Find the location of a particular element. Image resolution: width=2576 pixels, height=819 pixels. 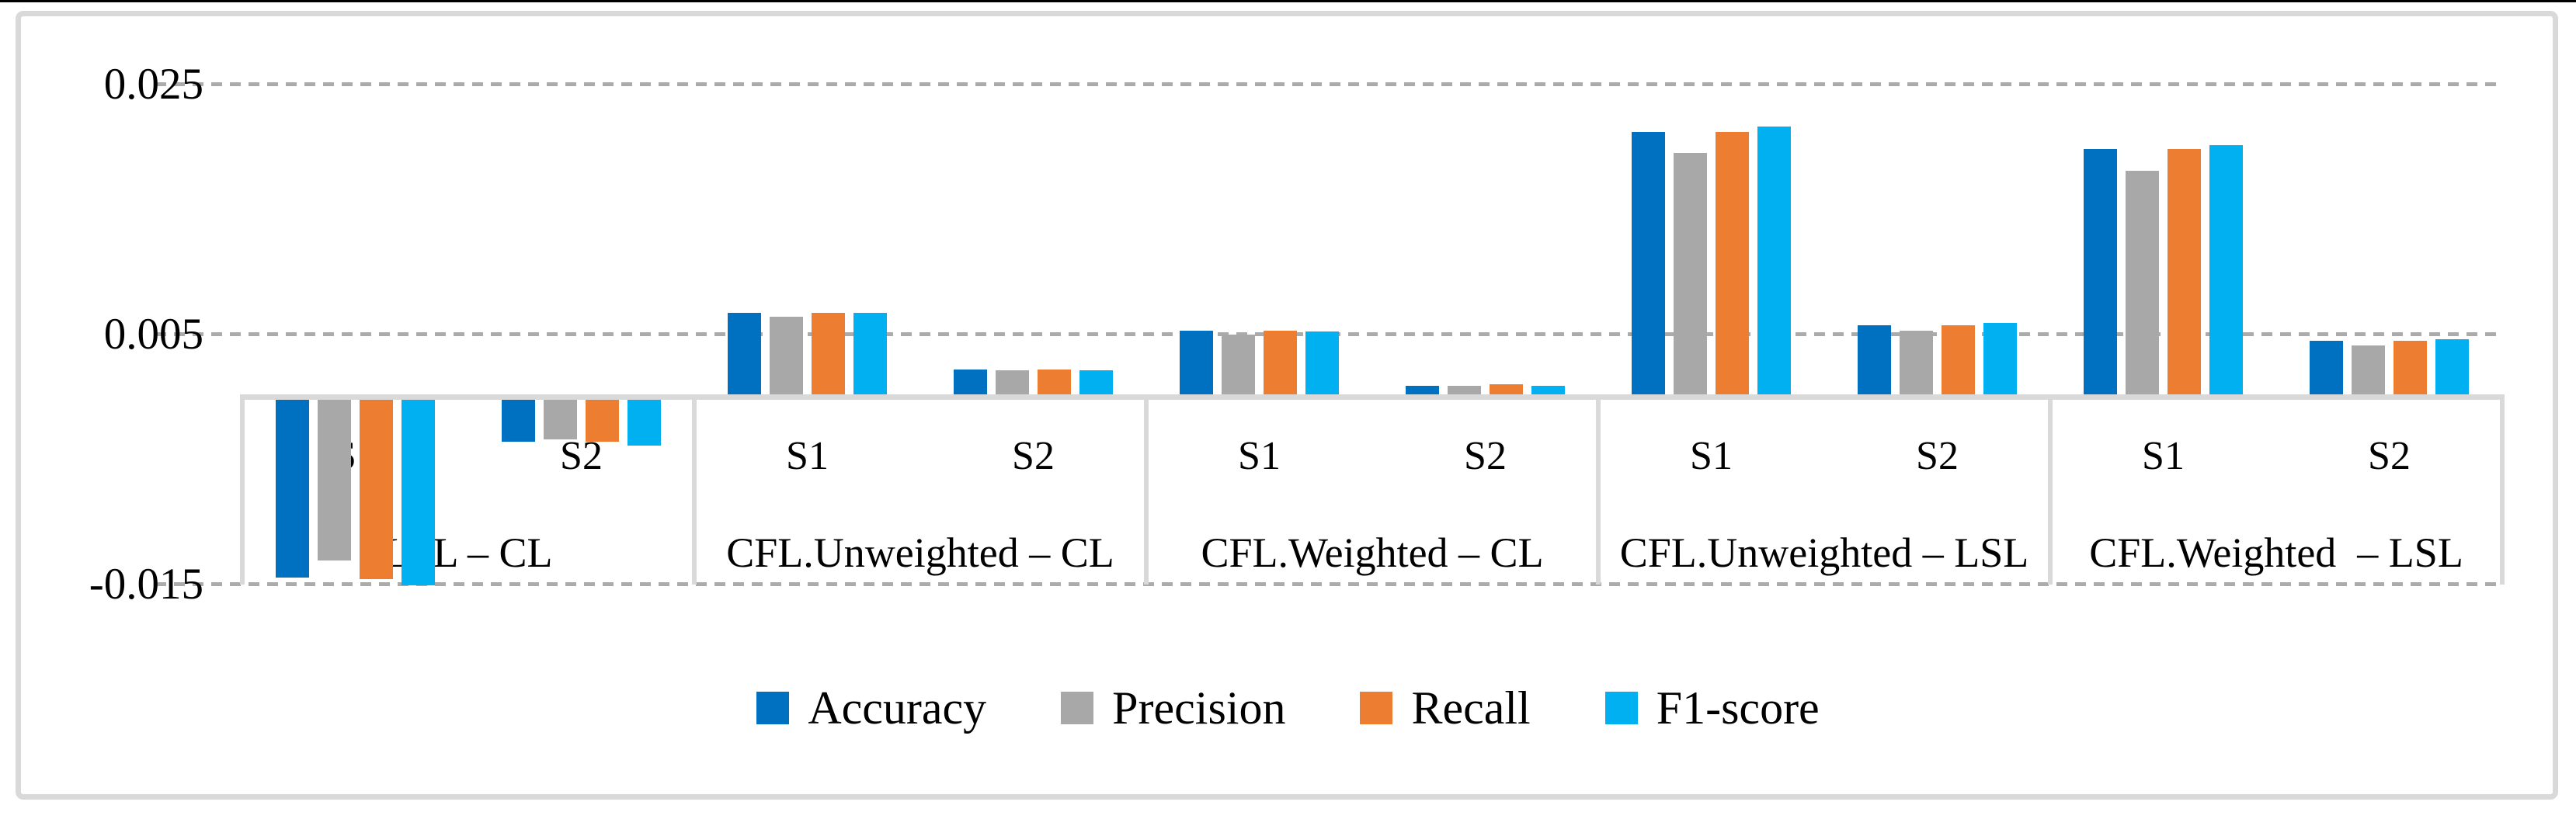

group-label: LSL – CL is located at coordinates (469, 553).